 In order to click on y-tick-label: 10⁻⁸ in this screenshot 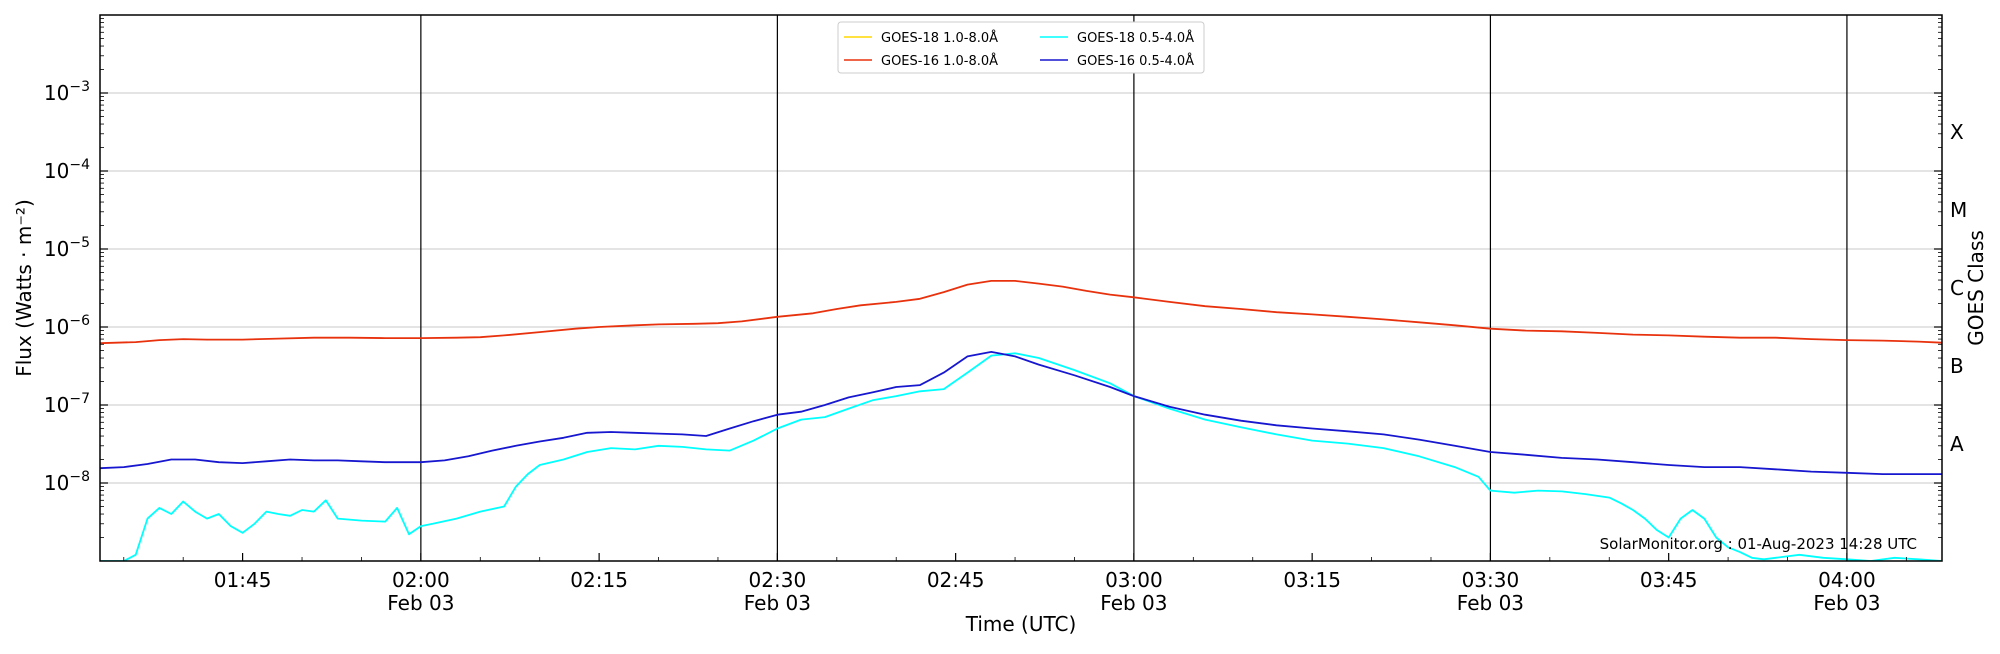, I will do `click(67, 482)`.